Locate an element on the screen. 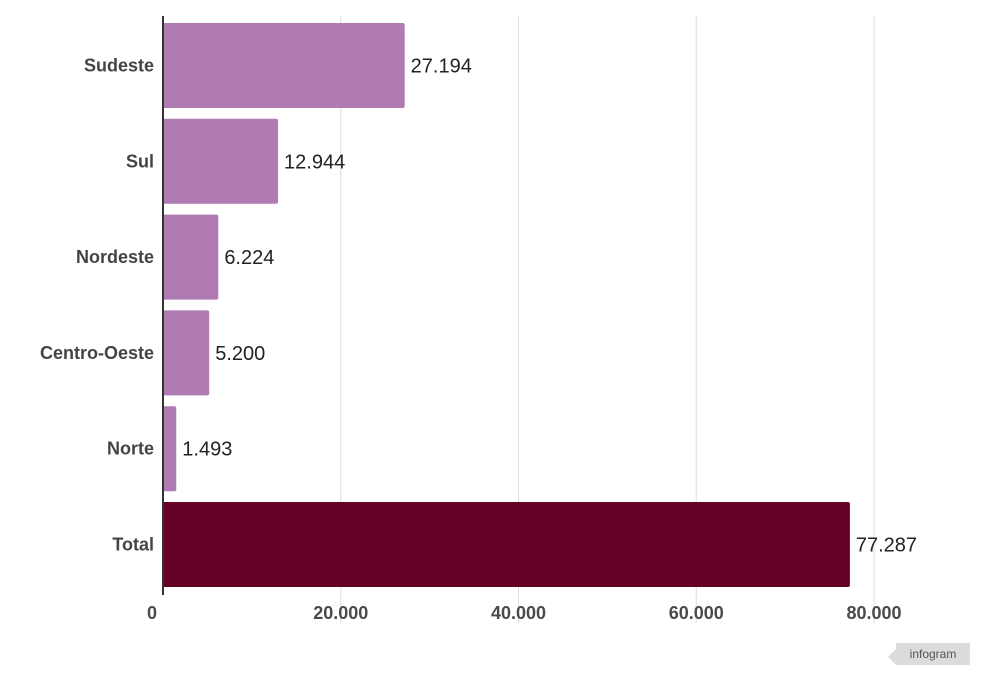 The height and width of the screenshot is (675, 1000). data-label: 77.287 is located at coordinates (886, 546).